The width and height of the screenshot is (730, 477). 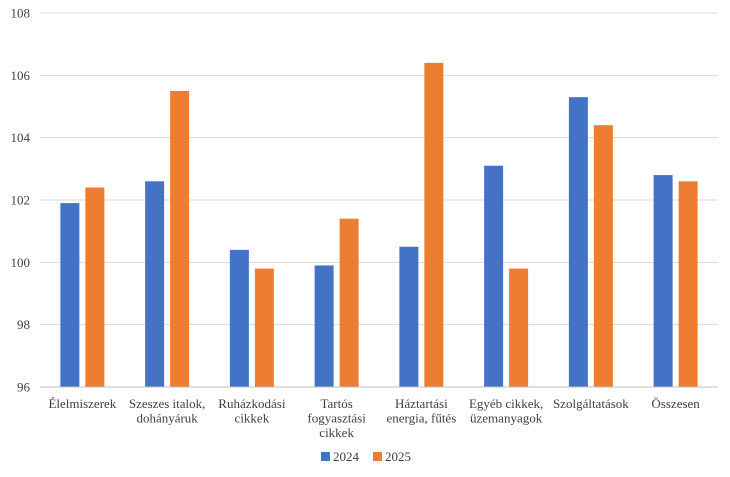 I want to click on y-tick-label: 100, so click(x=21, y=262).